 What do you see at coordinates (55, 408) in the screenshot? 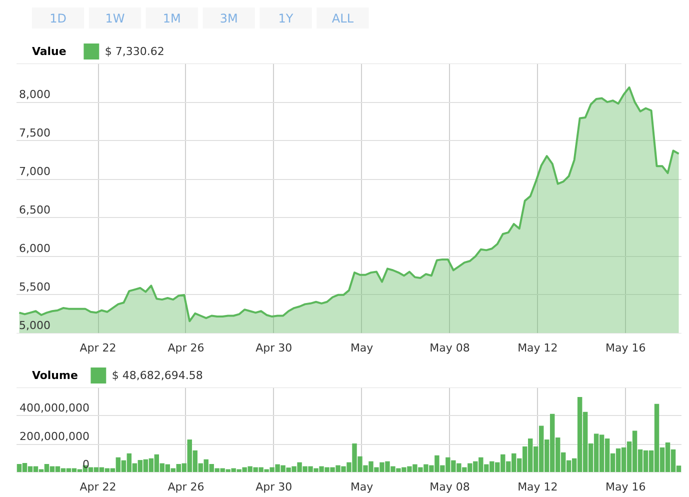
I see `y-tick-label: 400,000,000` at bounding box center [55, 408].